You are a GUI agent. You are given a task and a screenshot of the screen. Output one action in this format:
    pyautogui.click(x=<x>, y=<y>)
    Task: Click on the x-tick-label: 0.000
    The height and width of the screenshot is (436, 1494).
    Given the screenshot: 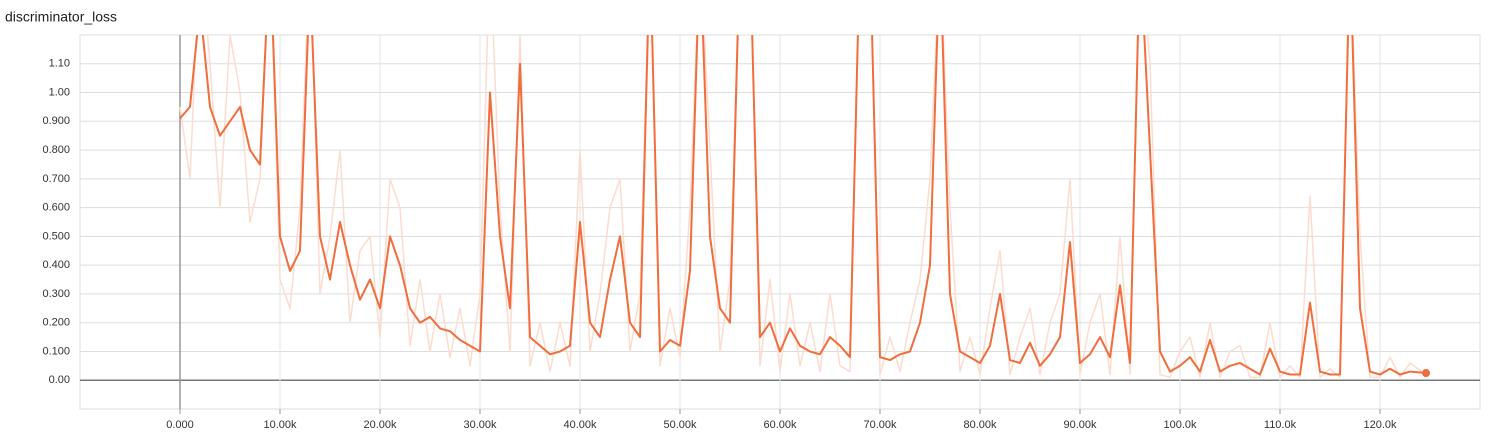 What is the action you would take?
    pyautogui.click(x=180, y=425)
    